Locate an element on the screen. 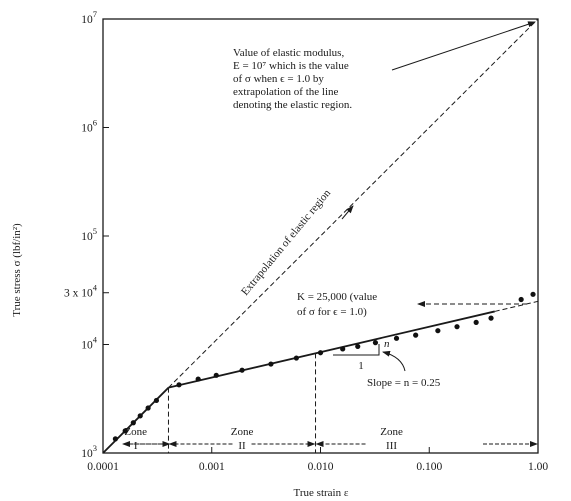 Image resolution: width=571 pixels, height=501 pixels. slope-label: Slope = n = 0.25 is located at coordinates (404, 383).